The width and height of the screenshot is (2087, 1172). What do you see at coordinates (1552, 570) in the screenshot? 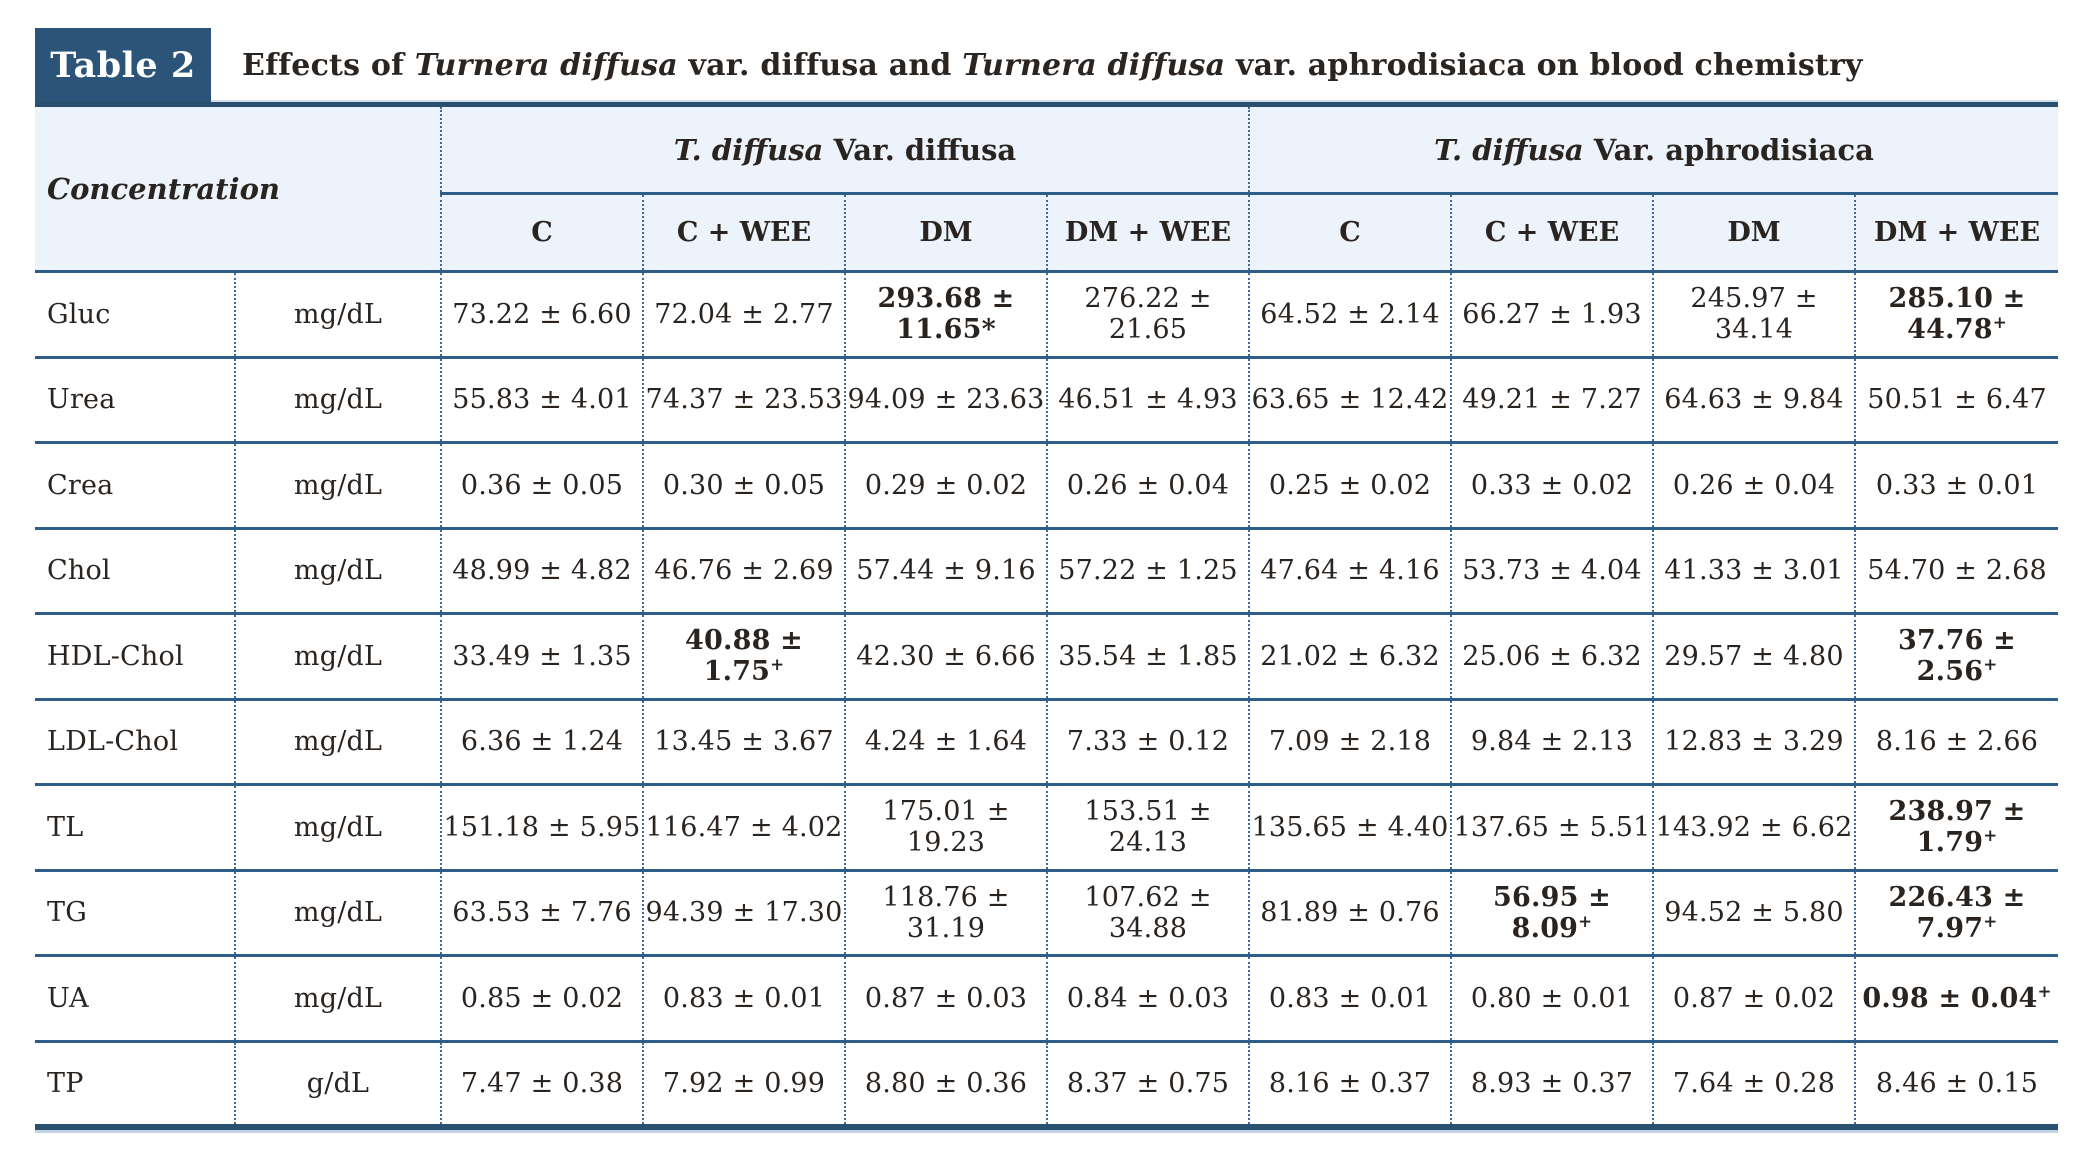
I see `value-cell: 53.73 ± 4.04` at bounding box center [1552, 570].